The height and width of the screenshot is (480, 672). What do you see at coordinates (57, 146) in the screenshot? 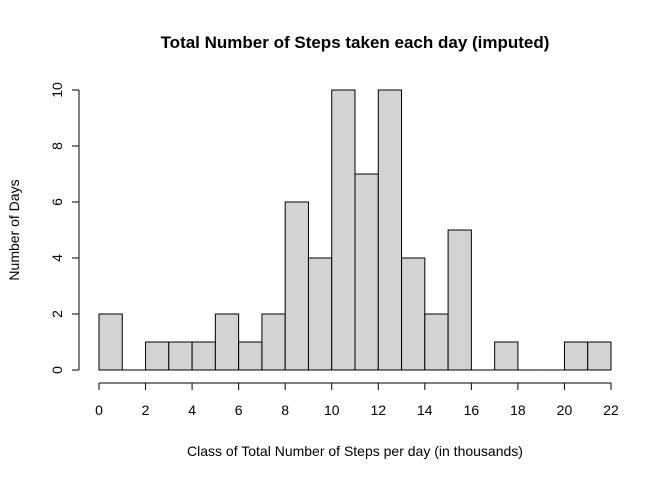
I see `y-tick-label: 8` at bounding box center [57, 146].